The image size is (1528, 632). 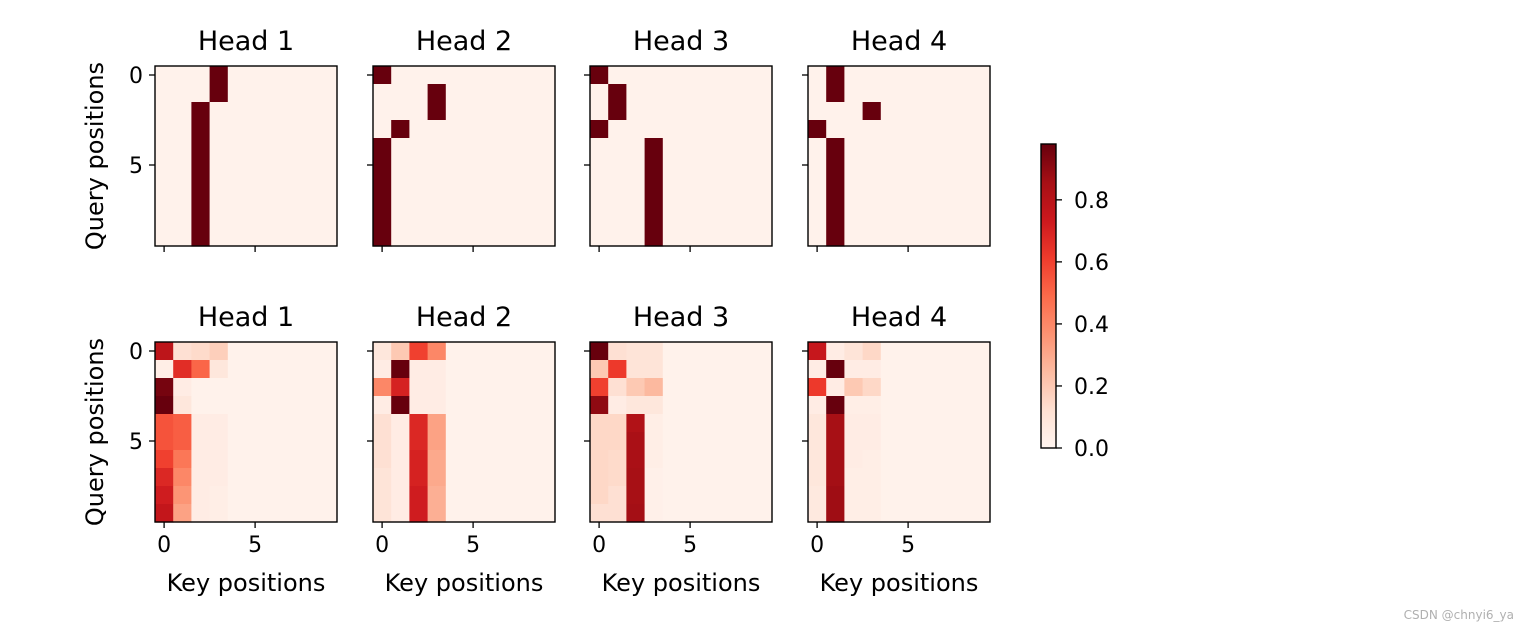 I want to click on panel-row1-head2: Head 2, so click(x=461, y=139).